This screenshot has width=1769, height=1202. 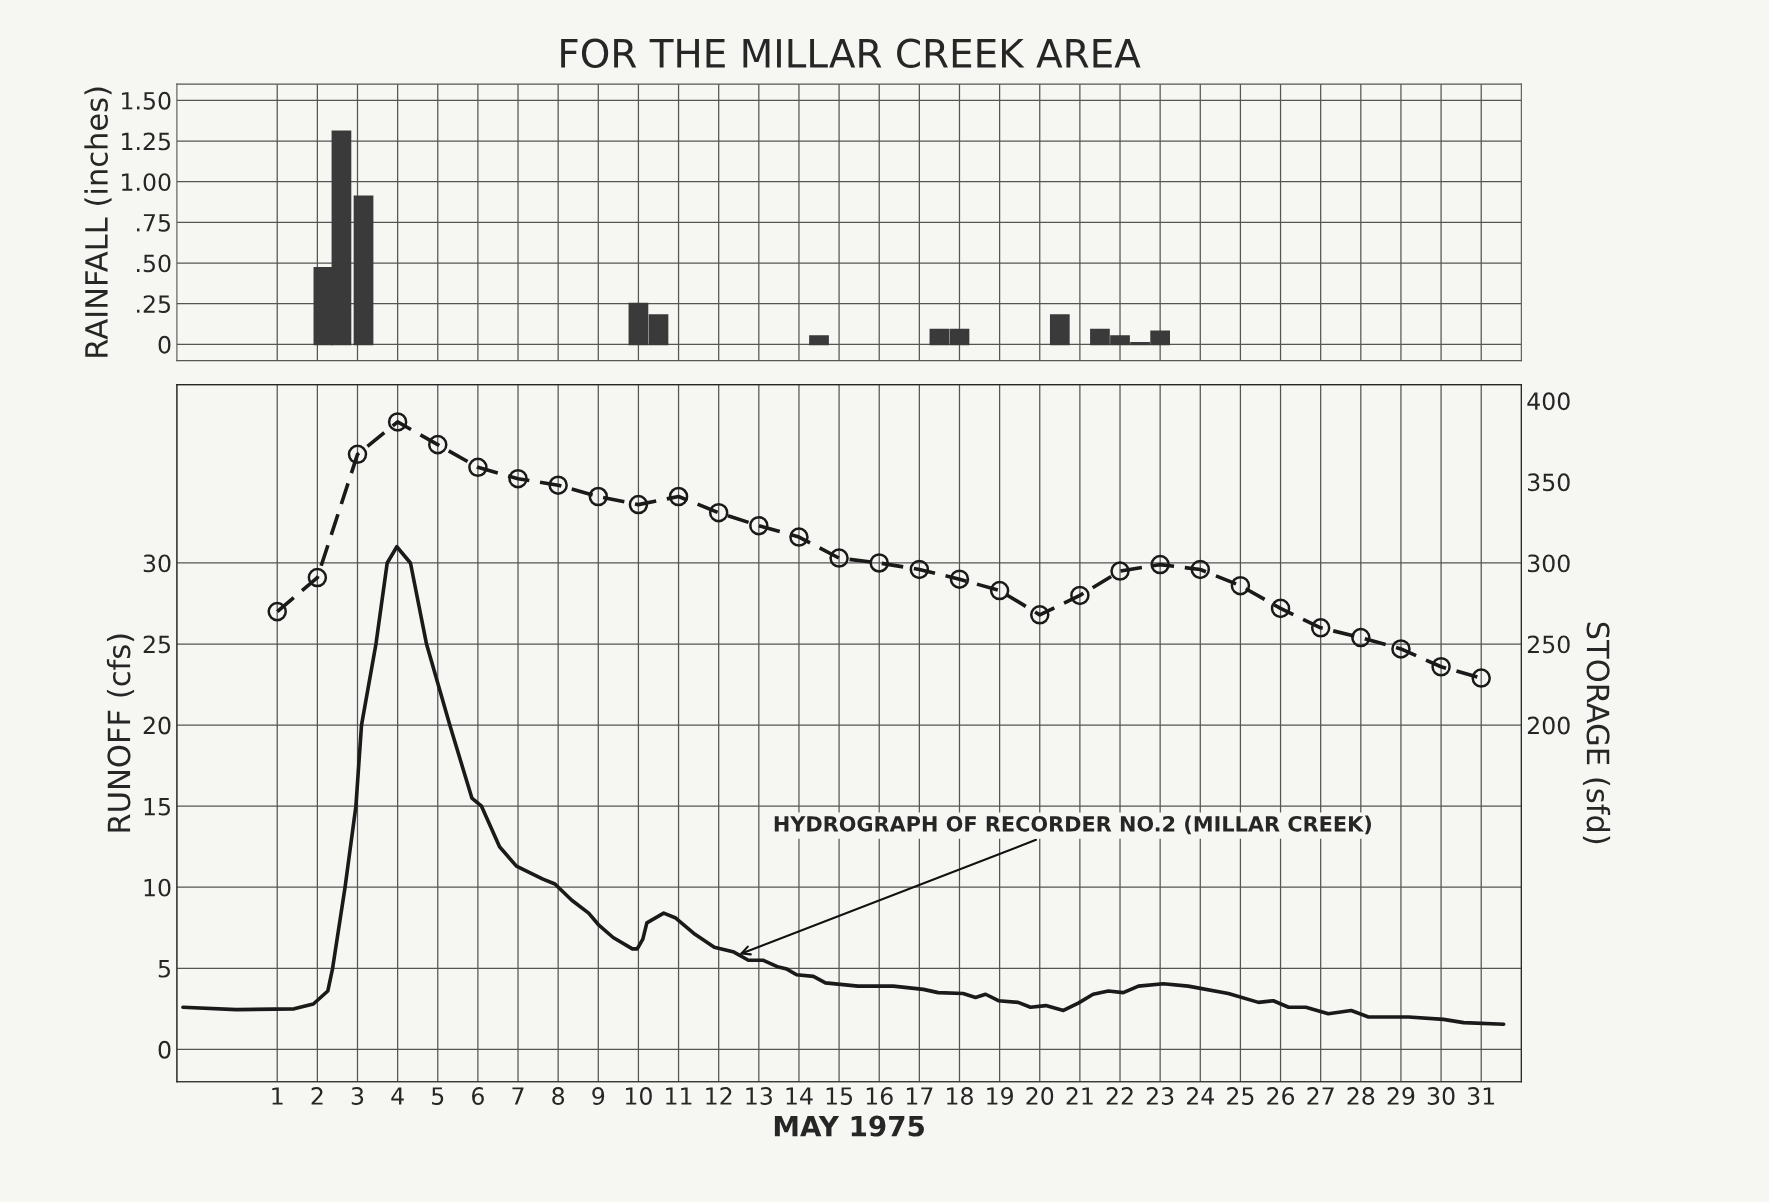 What do you see at coordinates (719, 1096) in the screenshot?
I see `x-tick-label: 12` at bounding box center [719, 1096].